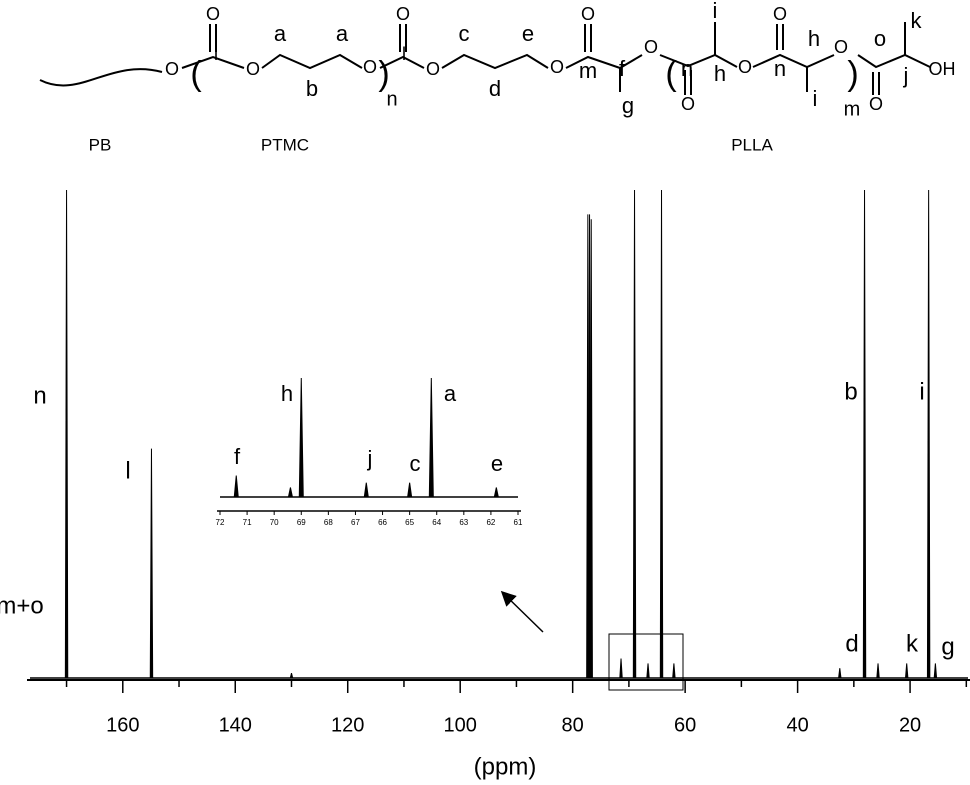  I want to click on peak-label: l, so click(127, 470).